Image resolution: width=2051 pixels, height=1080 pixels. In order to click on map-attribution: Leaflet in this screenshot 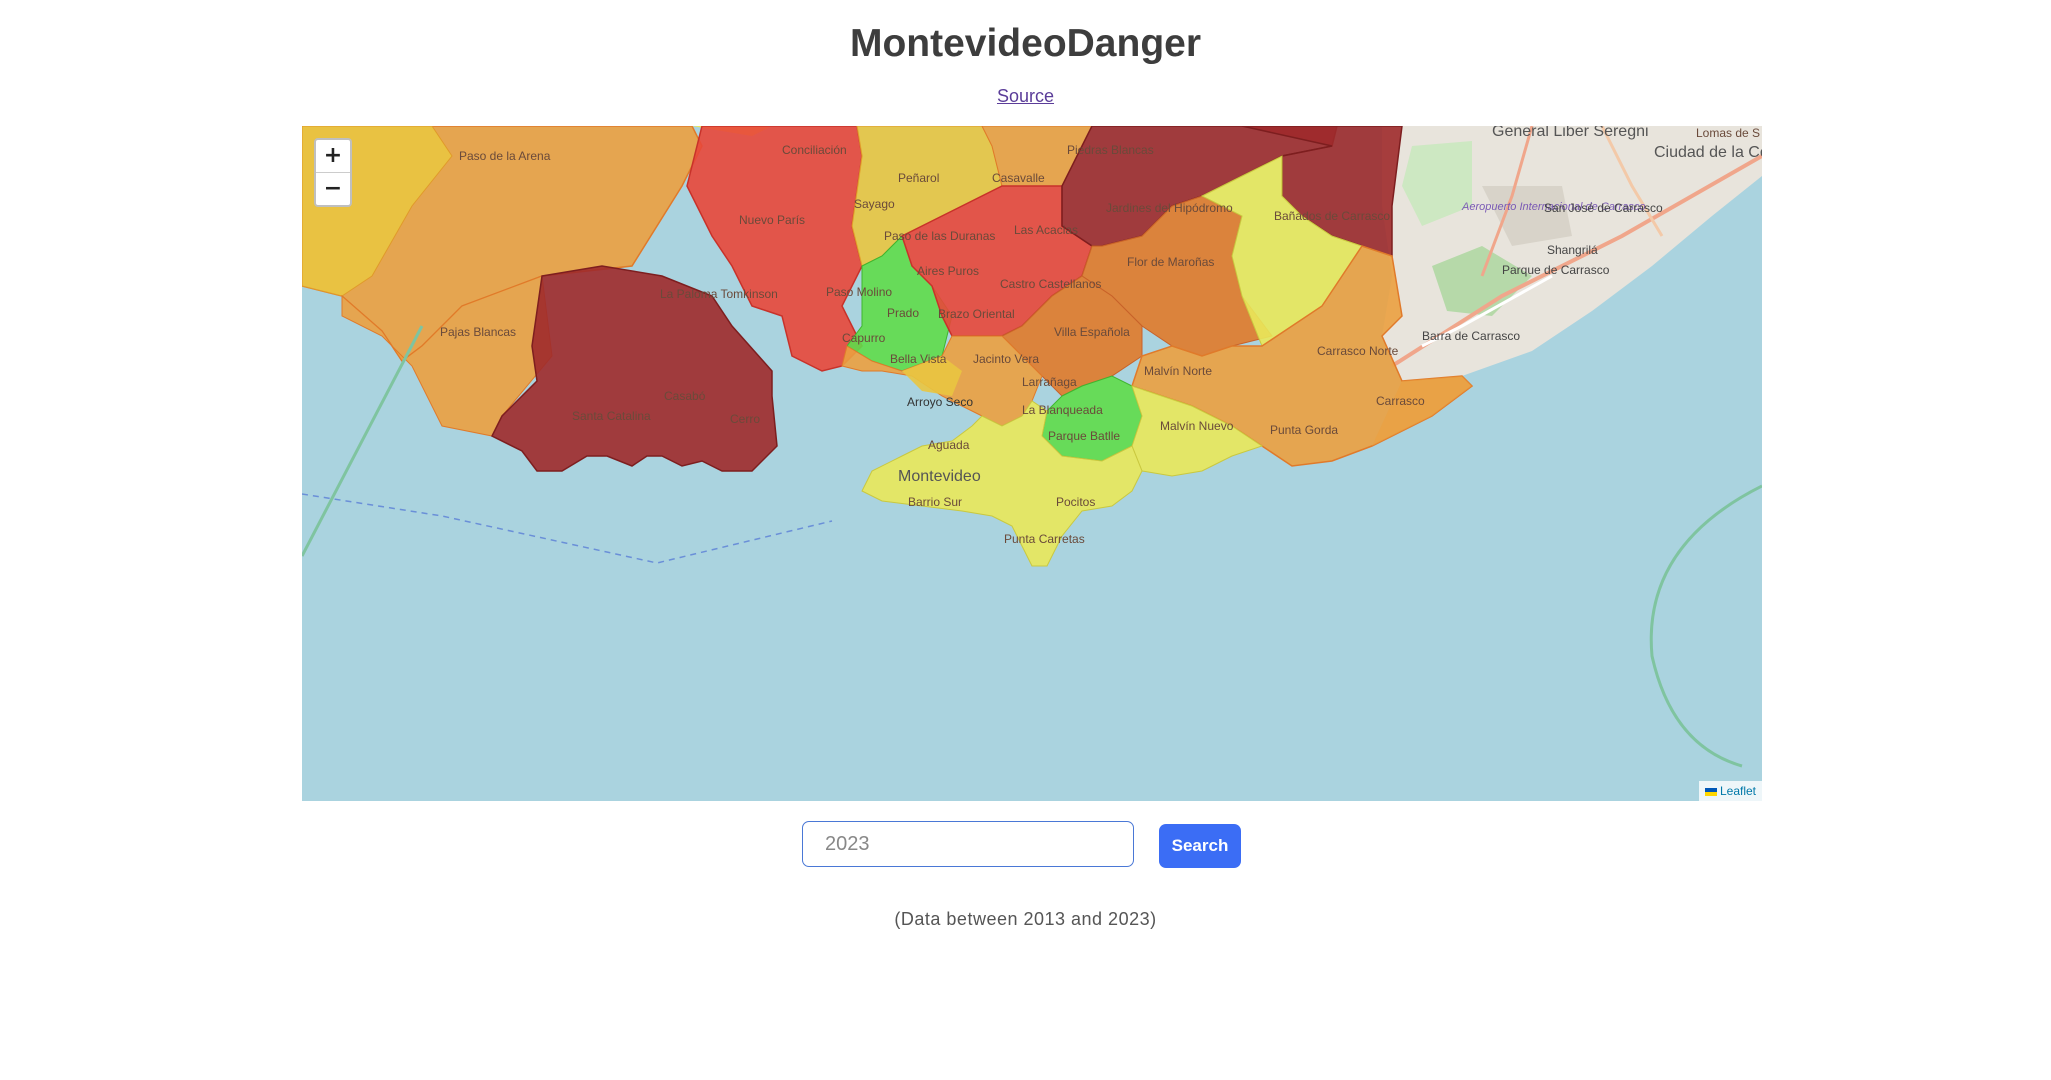, I will do `click(1730, 791)`.